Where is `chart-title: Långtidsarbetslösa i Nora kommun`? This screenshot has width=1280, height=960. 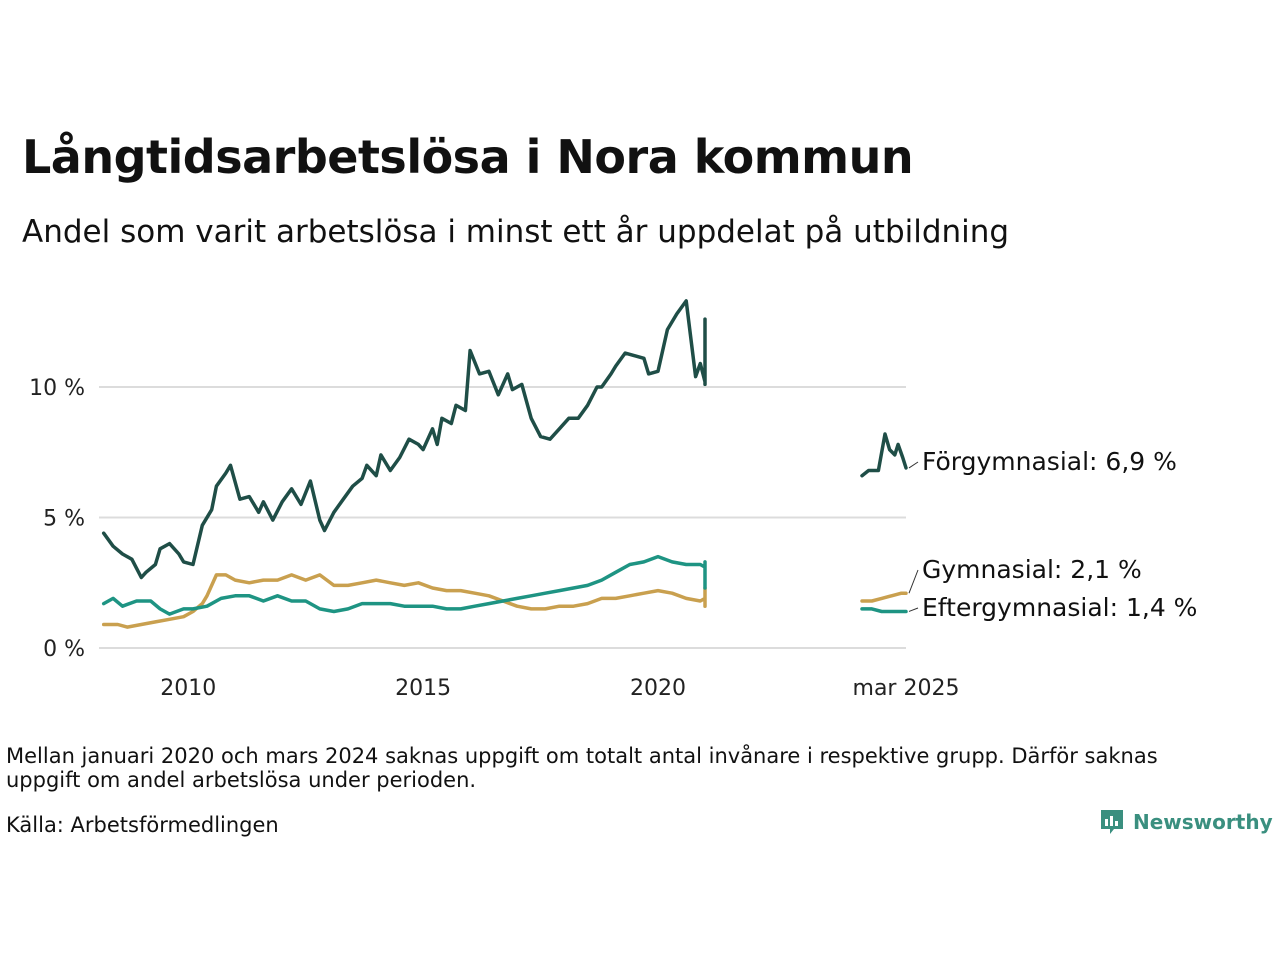
chart-title: Långtidsarbetslösa i Nora kommun is located at coordinates (468, 157).